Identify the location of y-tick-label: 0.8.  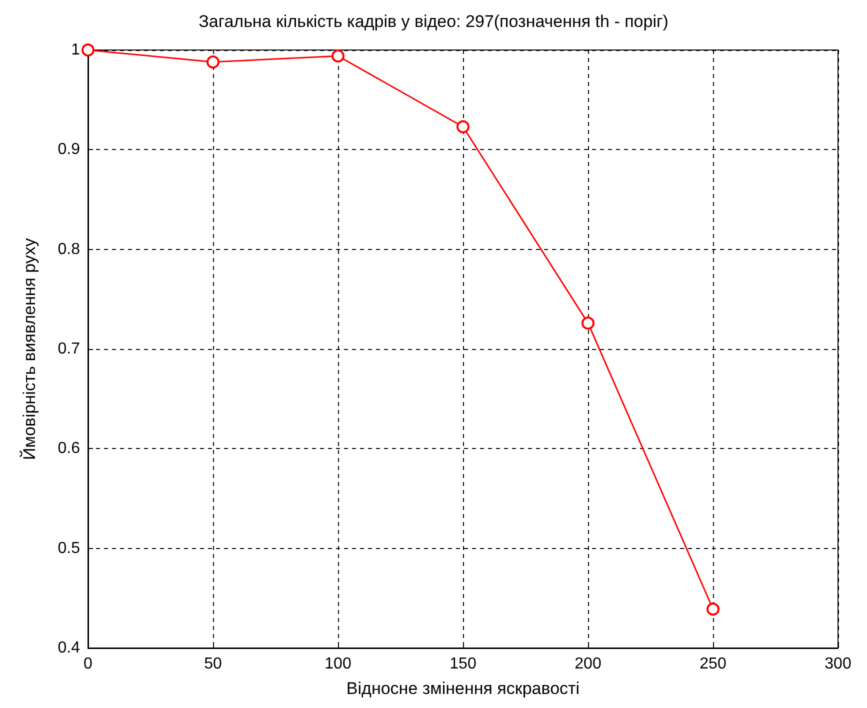
(69, 249).